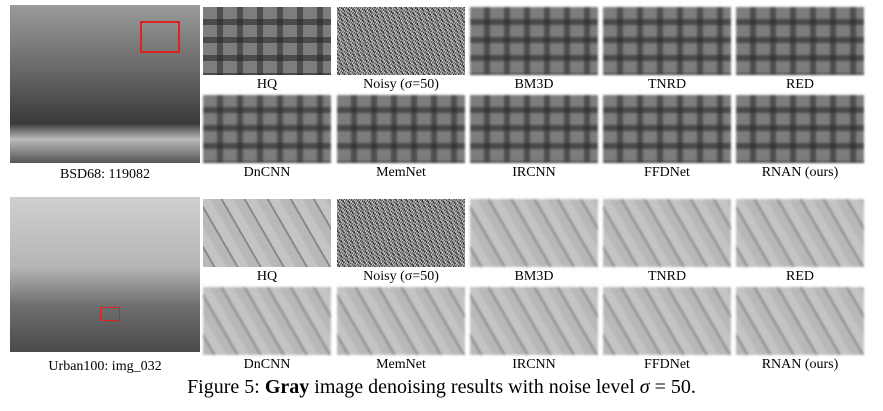  I want to click on image-label: Urban100: img_032, so click(105, 366).